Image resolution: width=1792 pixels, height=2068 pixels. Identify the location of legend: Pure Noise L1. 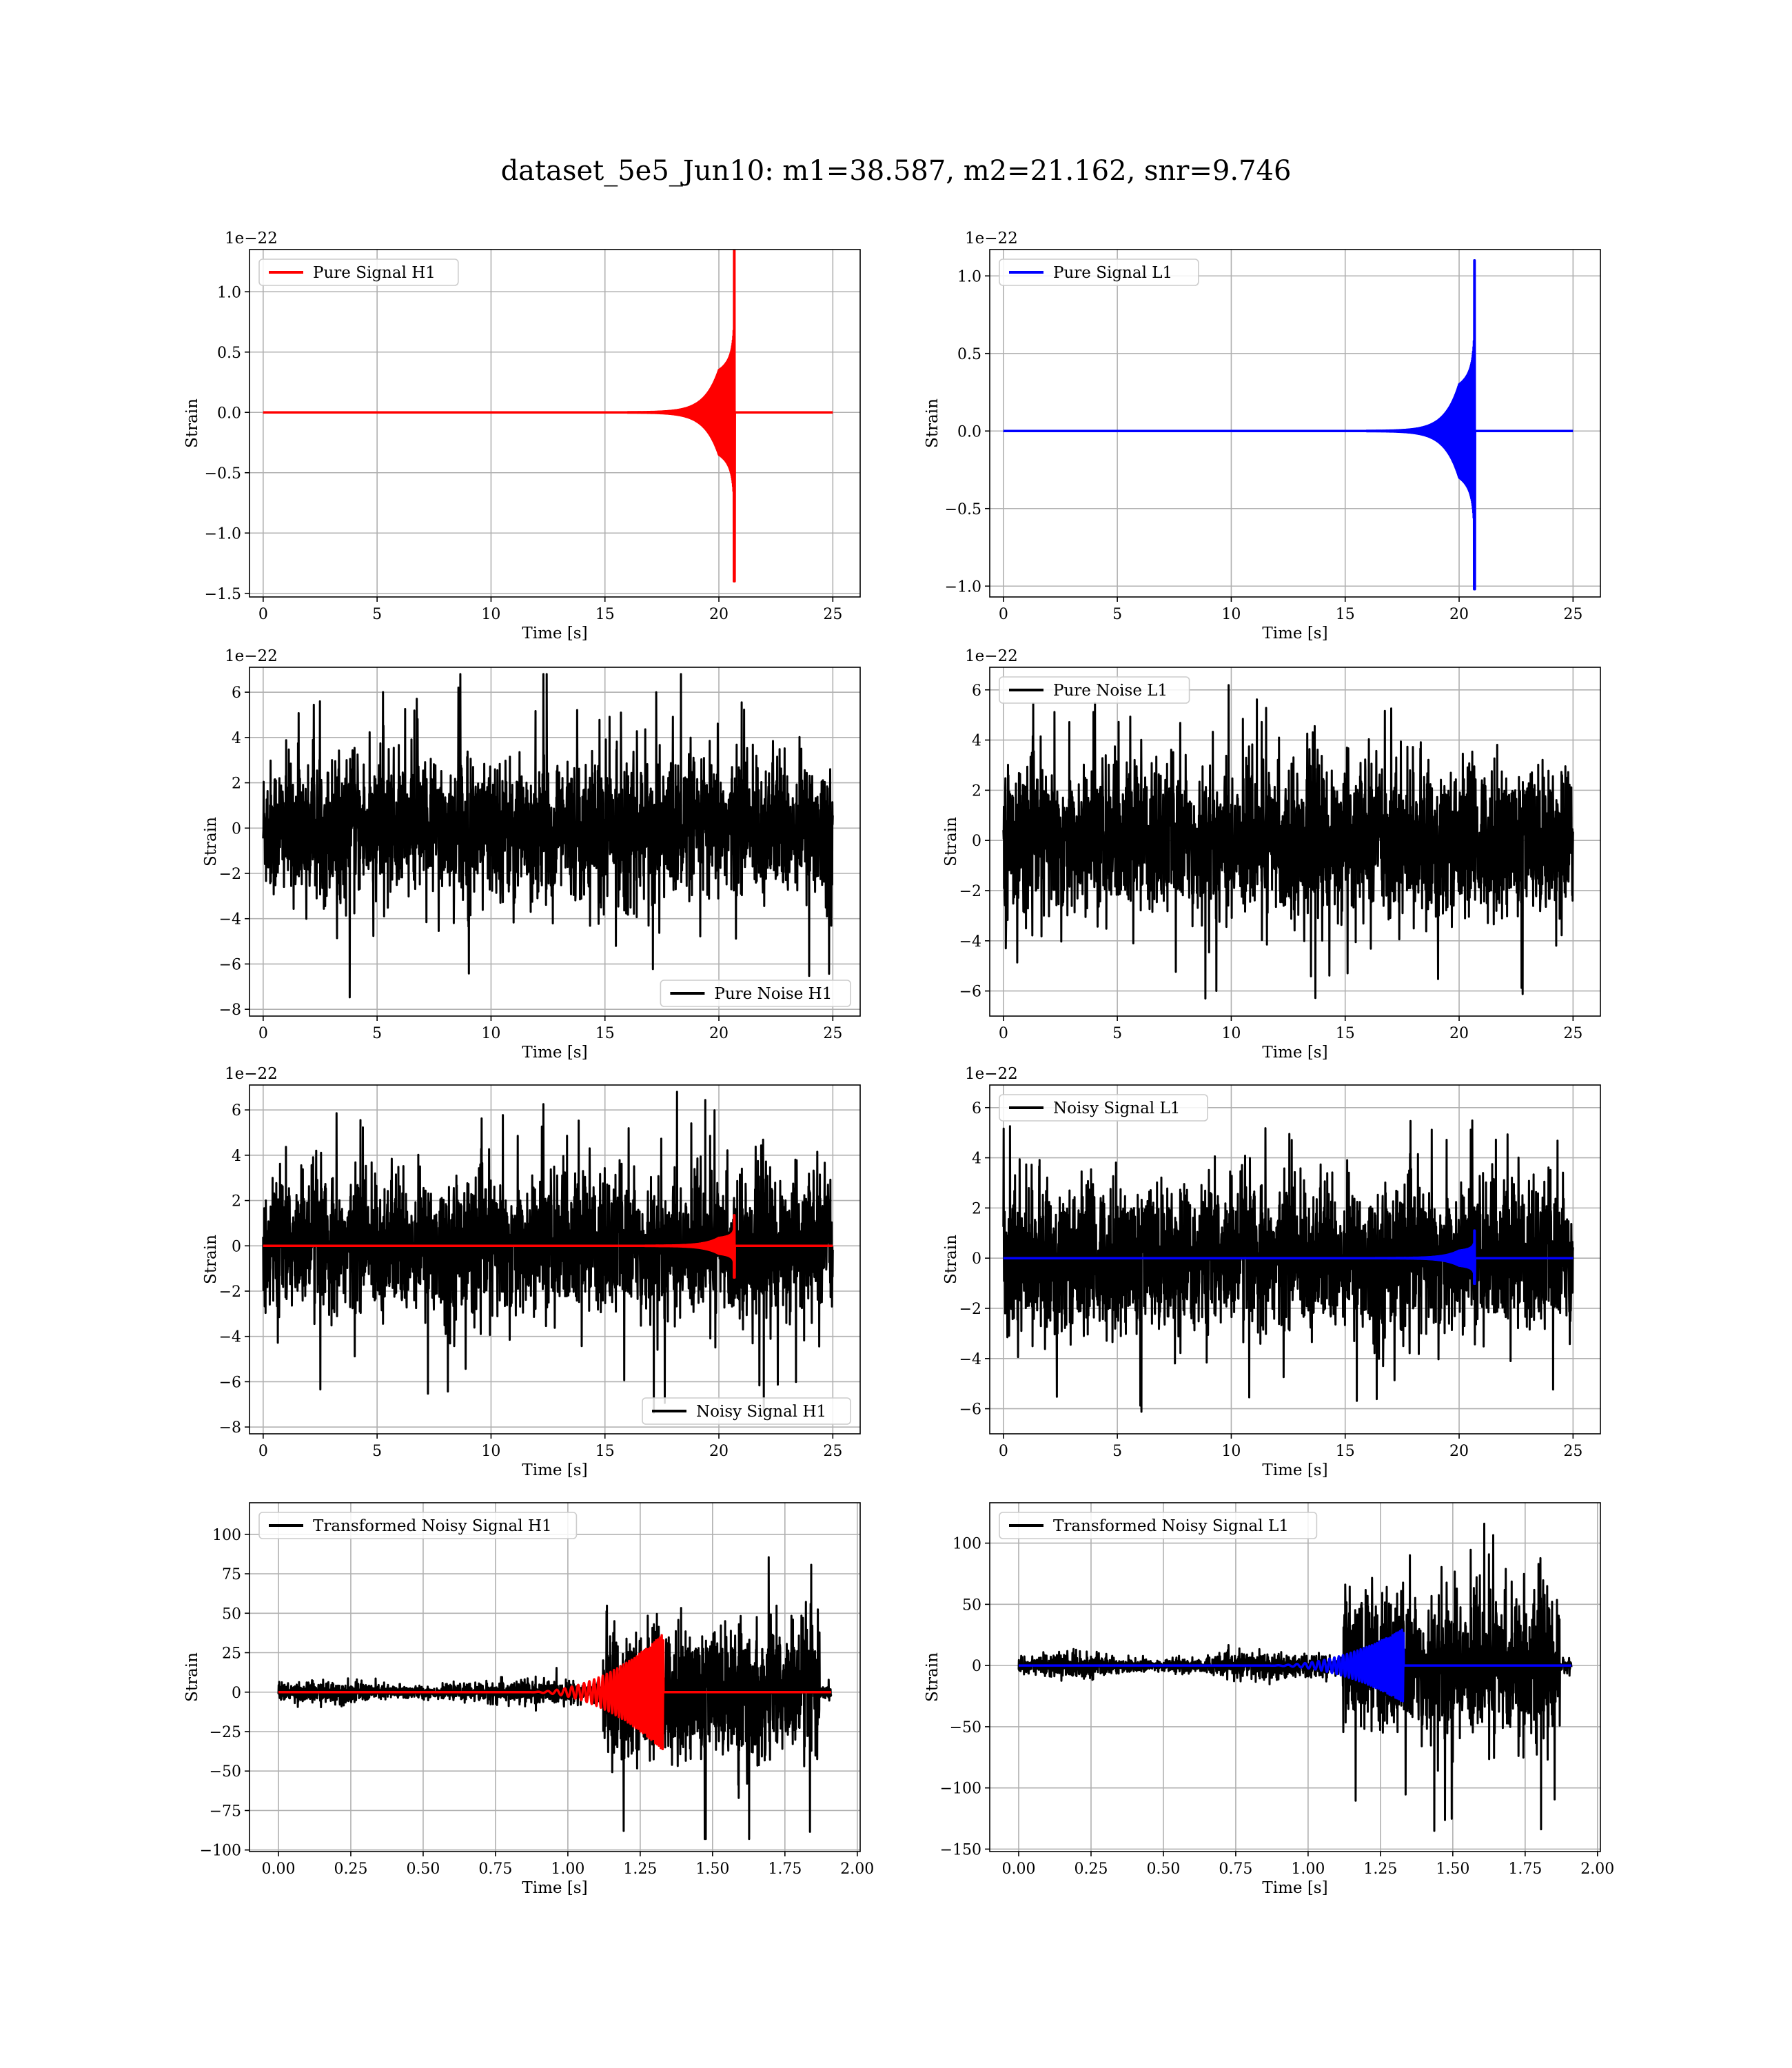
(1094, 690).